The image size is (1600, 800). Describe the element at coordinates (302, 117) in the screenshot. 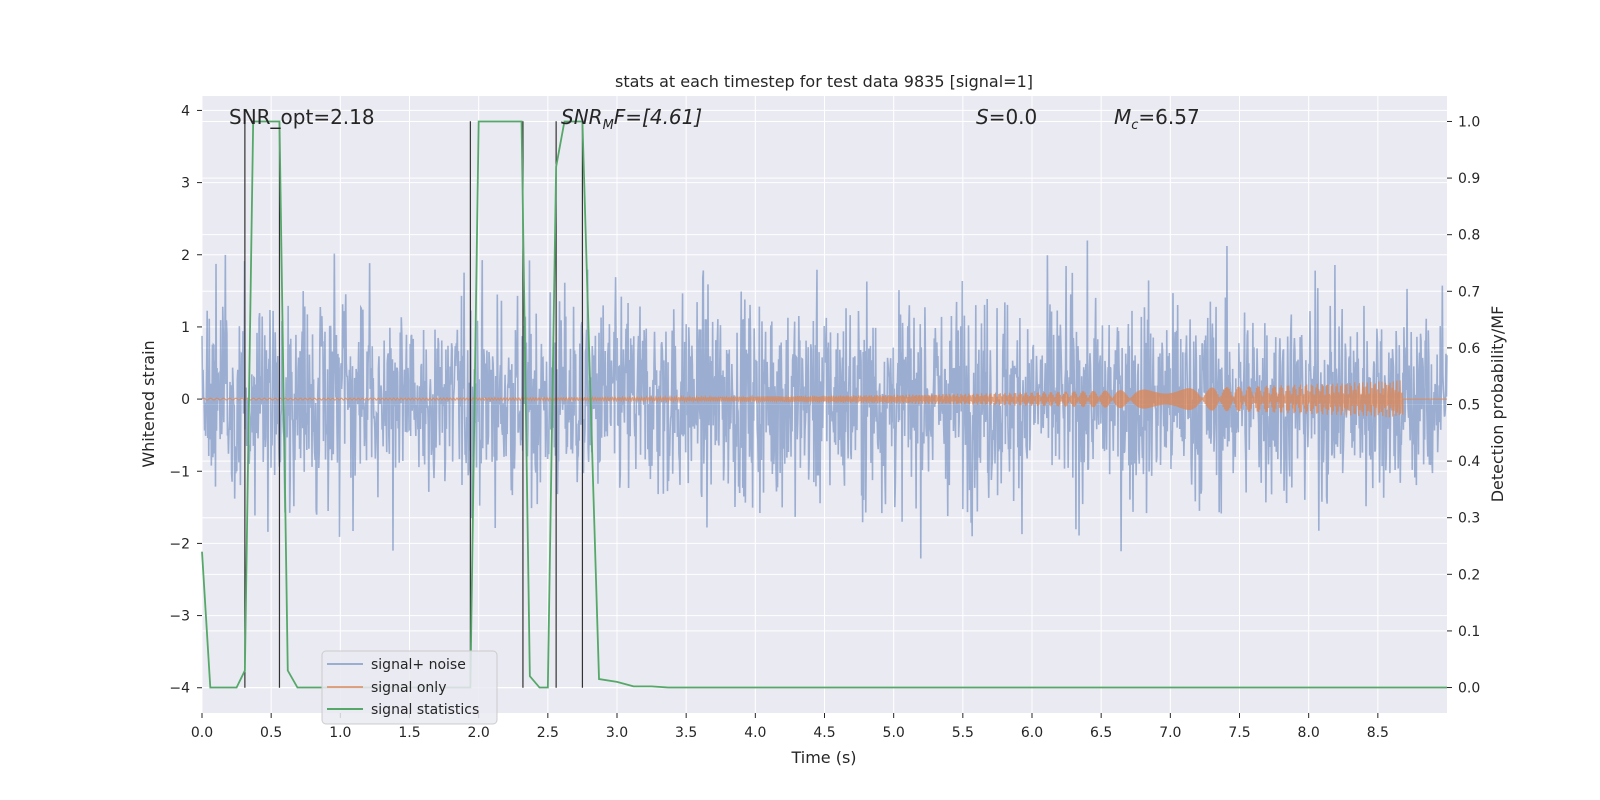

I see `annotation-snr-opt: SNR_opt=2.18` at that location.